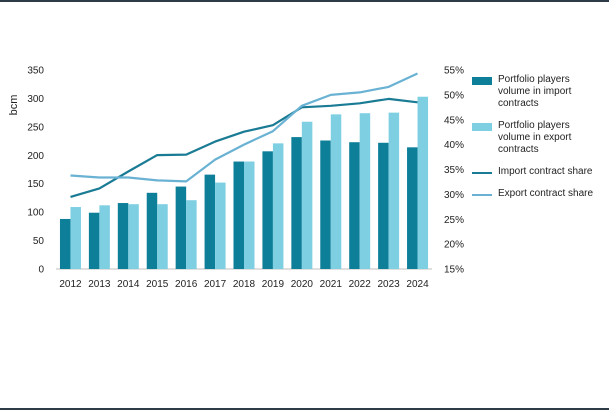  I want to click on legend-swatch-import-volume, so click(482, 81).